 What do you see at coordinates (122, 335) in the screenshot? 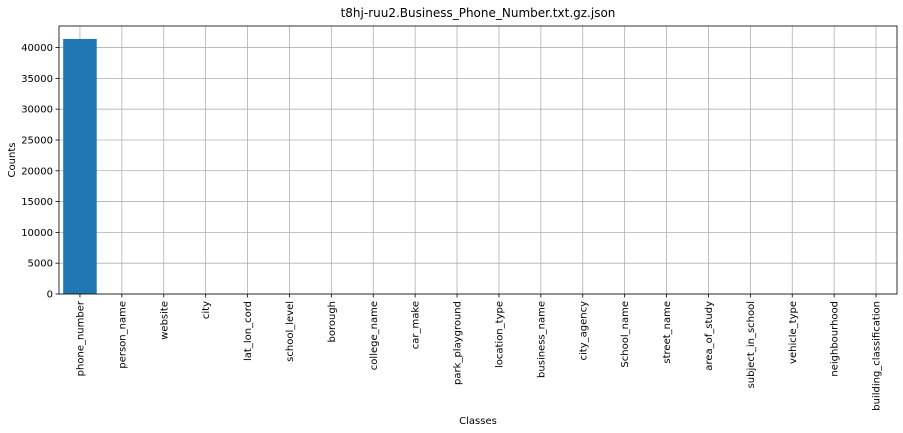
I see `x-tick-label: person_name` at bounding box center [122, 335].